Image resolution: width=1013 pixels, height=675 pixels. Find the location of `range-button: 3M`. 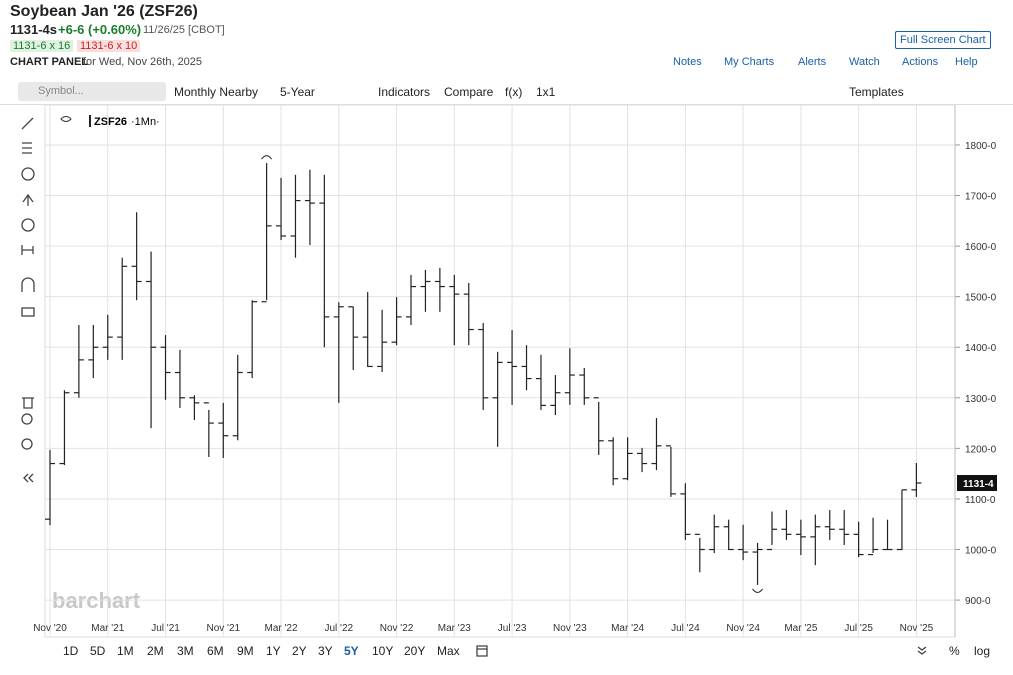

range-button: 3M is located at coordinates (185, 651).